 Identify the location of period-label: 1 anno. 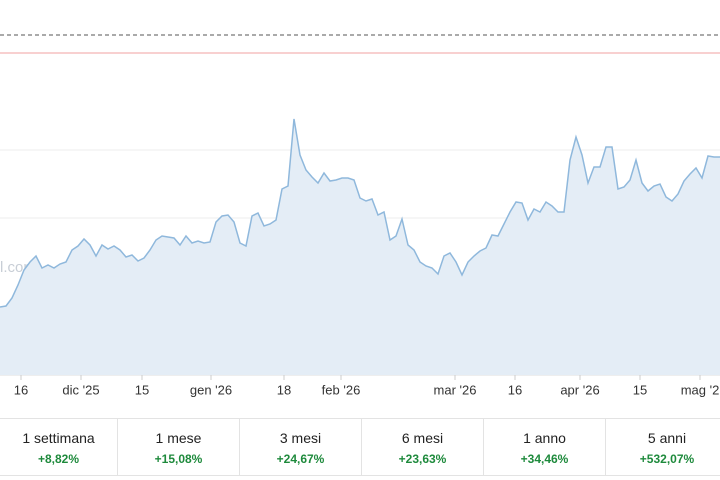
(544, 438).